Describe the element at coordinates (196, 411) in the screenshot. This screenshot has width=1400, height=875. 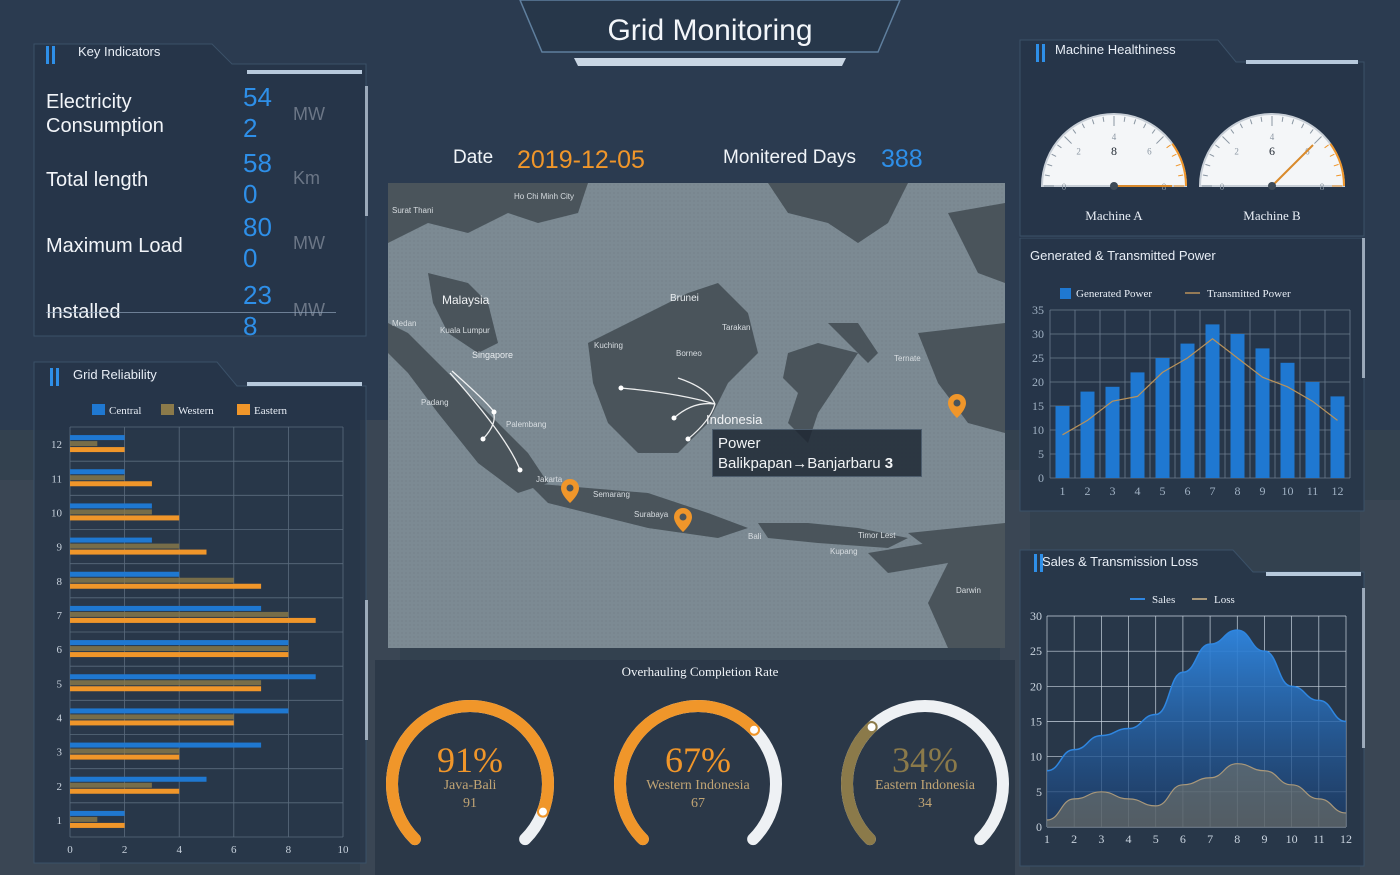
I see `legend-label: Western` at that location.